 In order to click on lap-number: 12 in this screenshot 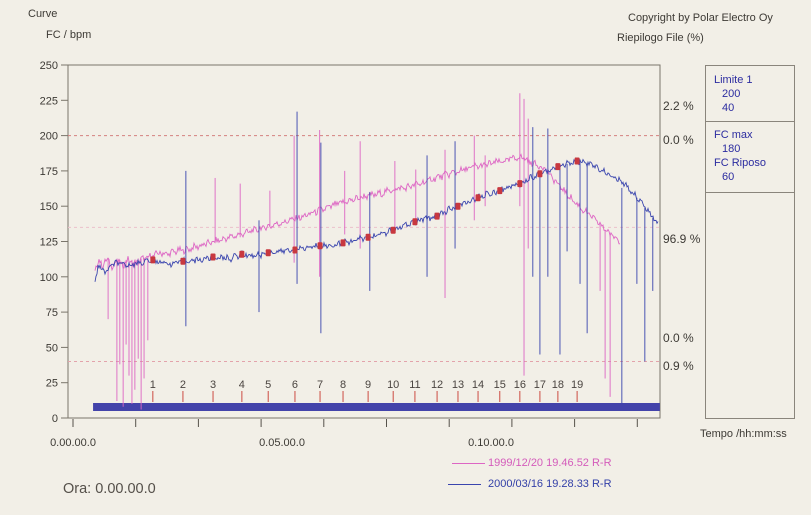, I will do `click(437, 385)`.